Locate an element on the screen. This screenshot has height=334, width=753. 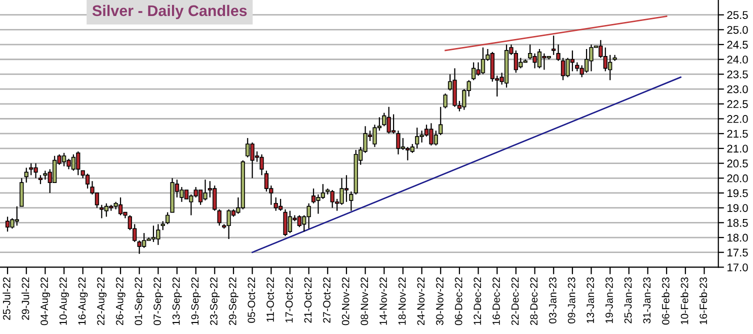
x-tick-label: 03-Jan-23 is located at coordinates (552, 300).